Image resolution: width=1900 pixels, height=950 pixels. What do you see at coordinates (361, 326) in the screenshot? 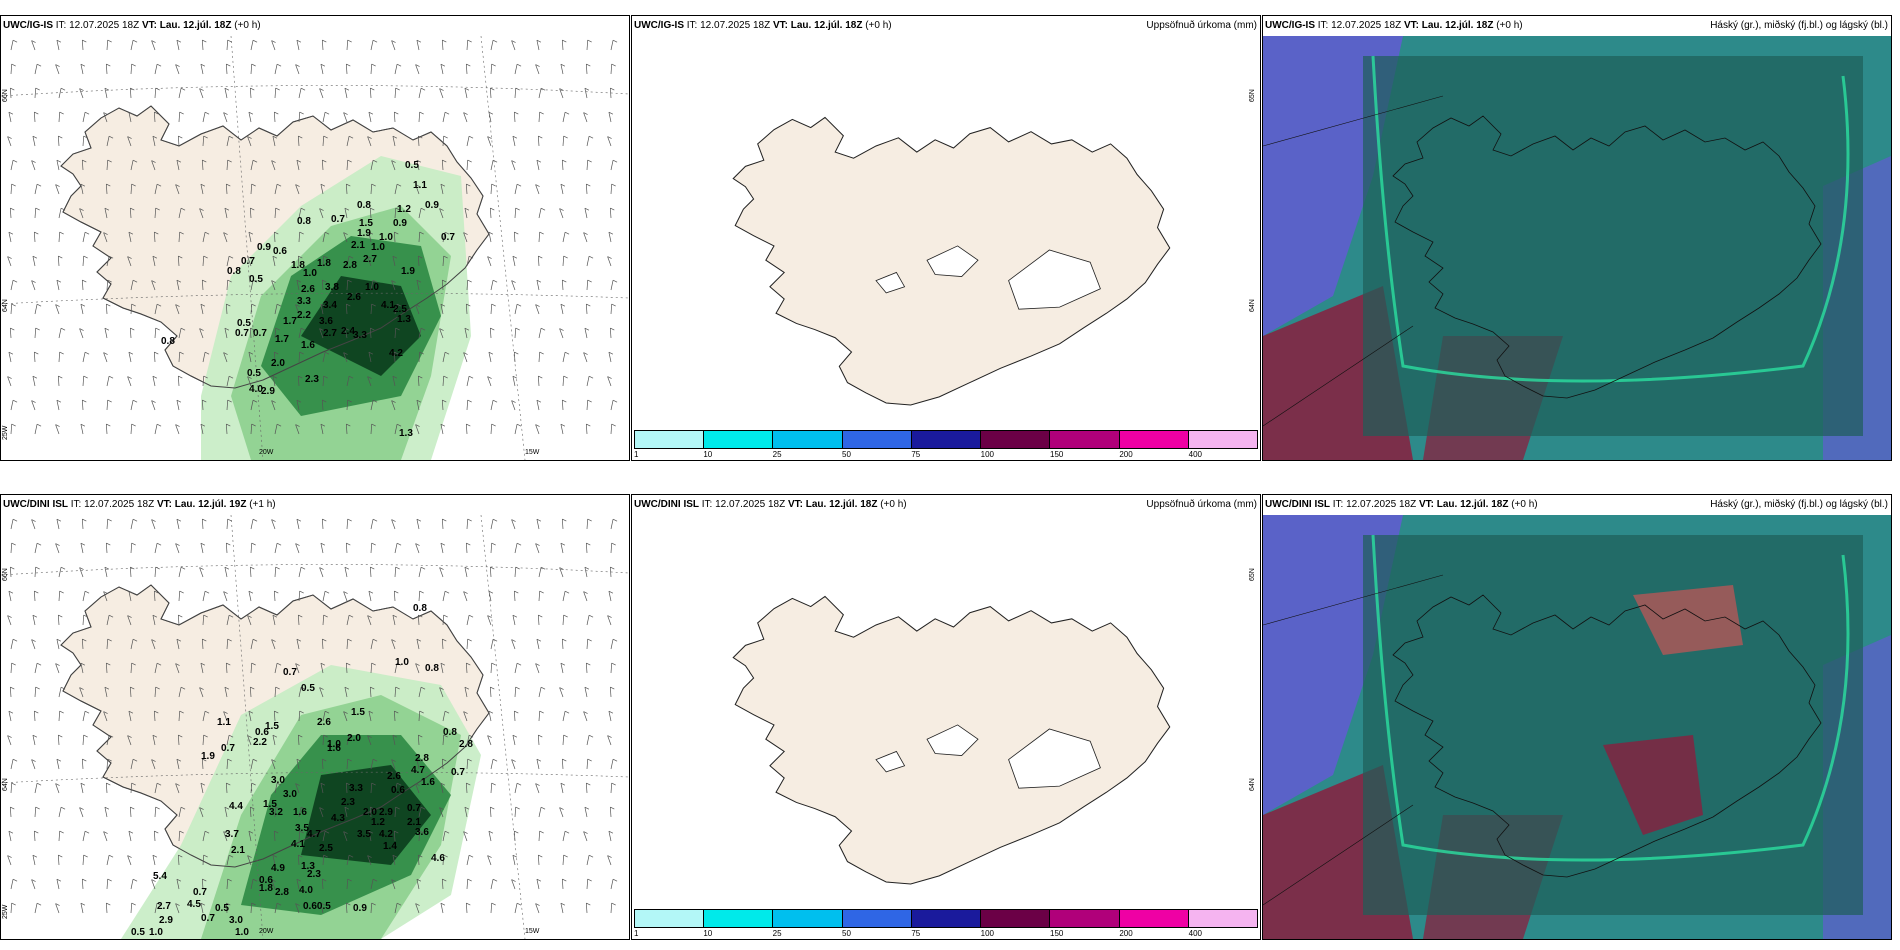
I see `precip-area` at bounding box center [361, 326].